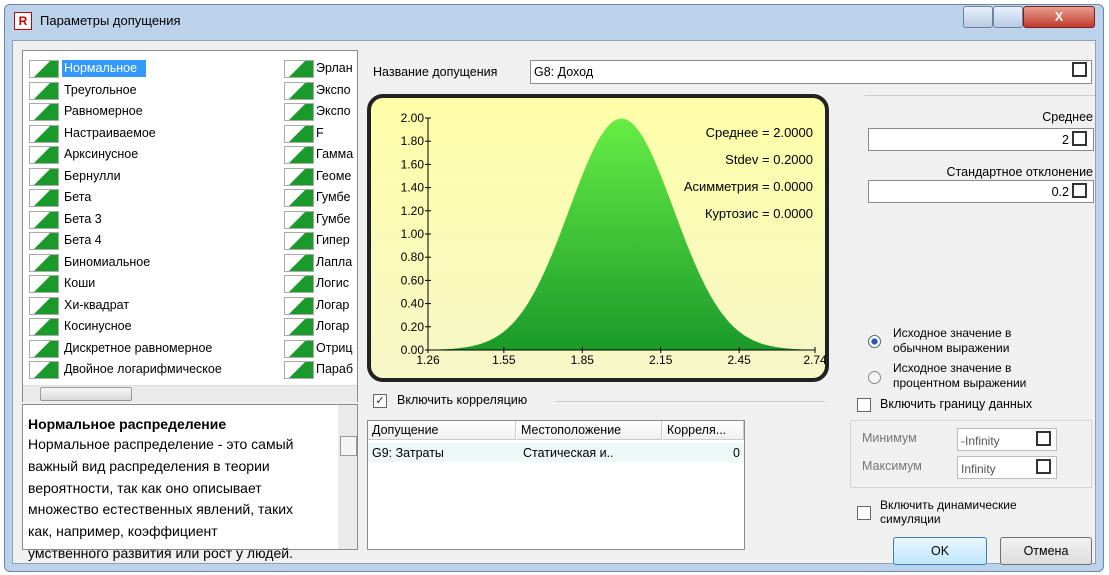  I want to click on distribution-item: Бета 3, so click(83, 218).